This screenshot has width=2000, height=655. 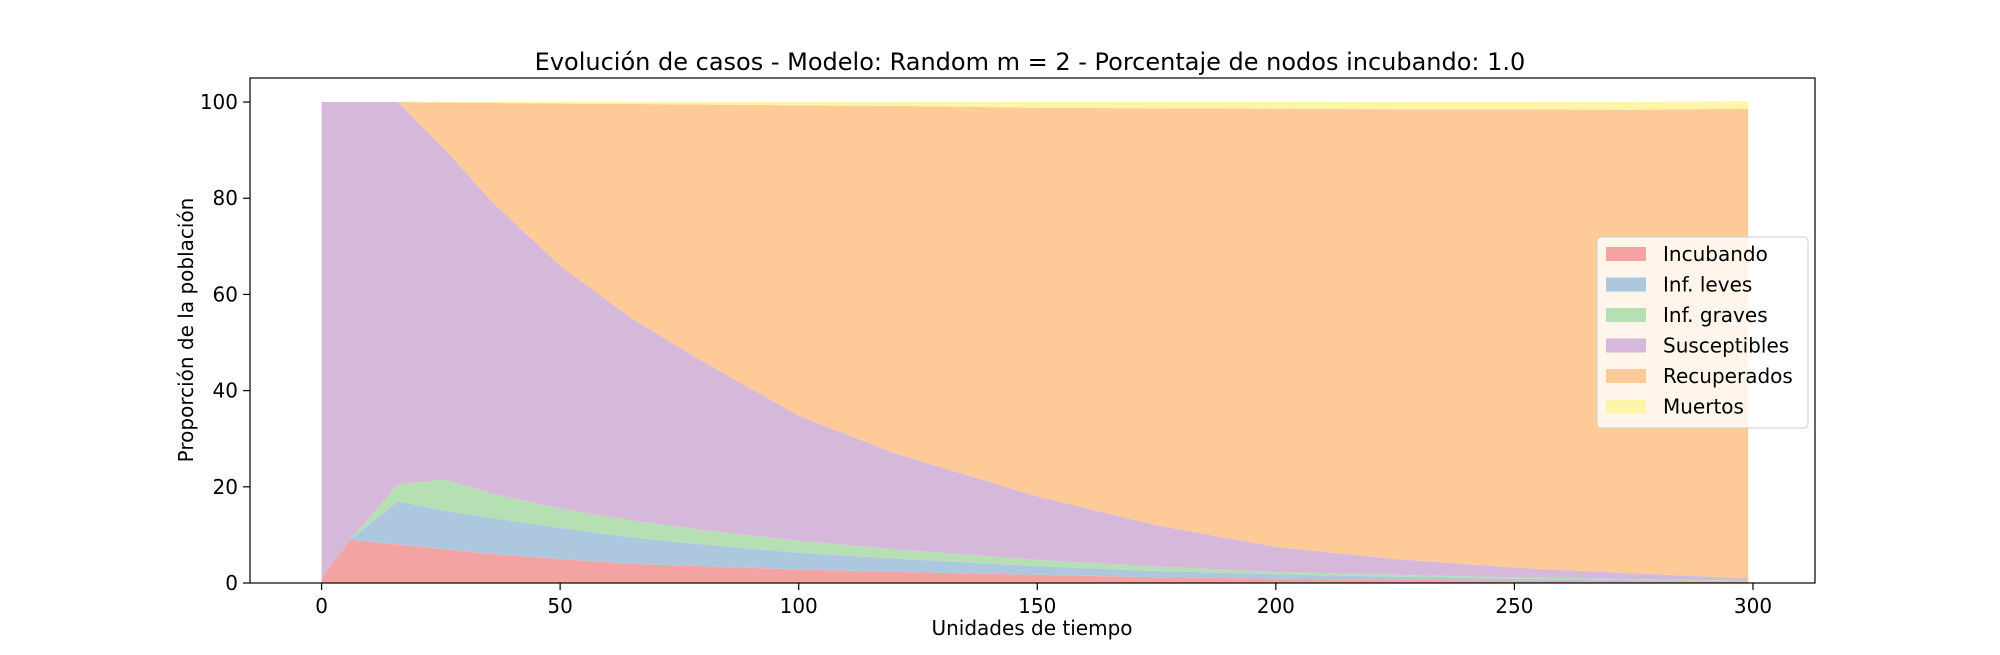 What do you see at coordinates (231, 583) in the screenshot?
I see `y-tick-label: 0` at bounding box center [231, 583].